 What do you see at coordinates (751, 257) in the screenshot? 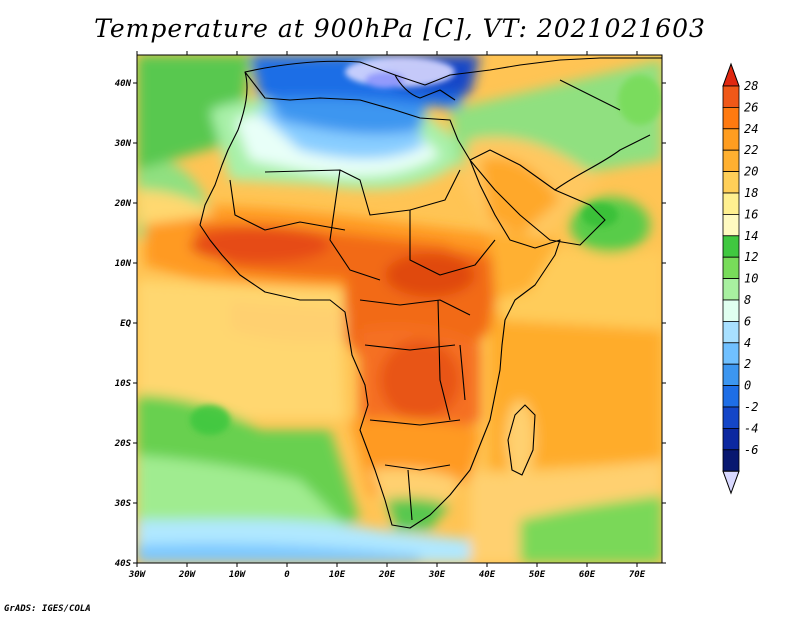
I see `colorbar-label: 12` at bounding box center [751, 257].